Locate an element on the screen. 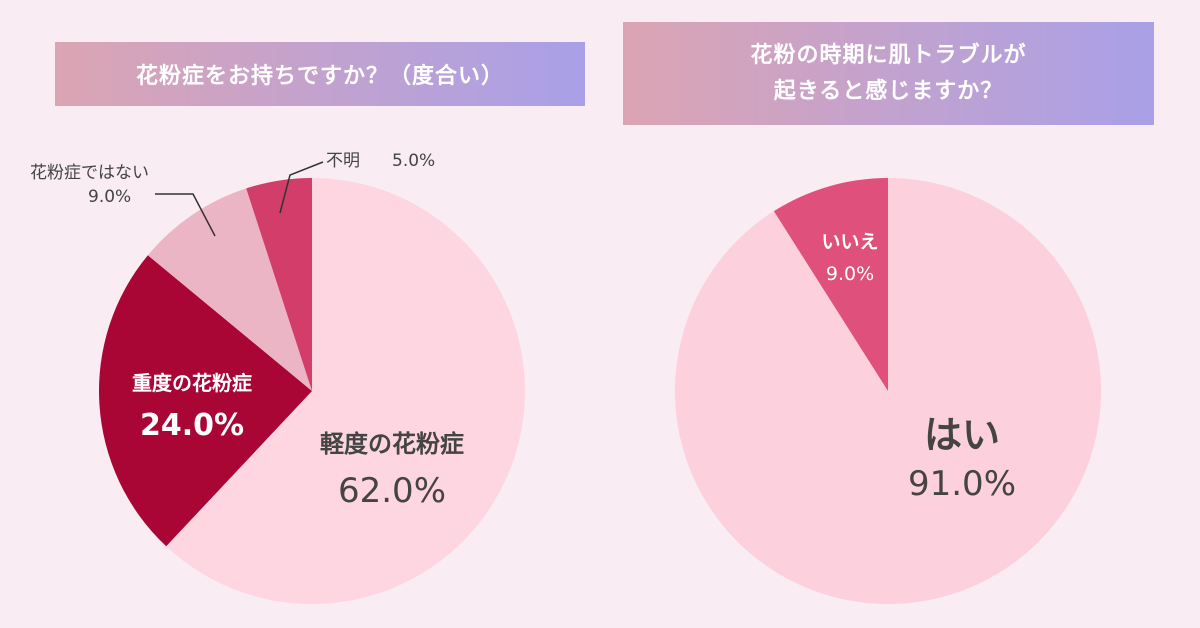 Image resolution: width=1200 pixels, height=628 pixels. label-mild-name: 軽度の花粉症 is located at coordinates (392, 444).